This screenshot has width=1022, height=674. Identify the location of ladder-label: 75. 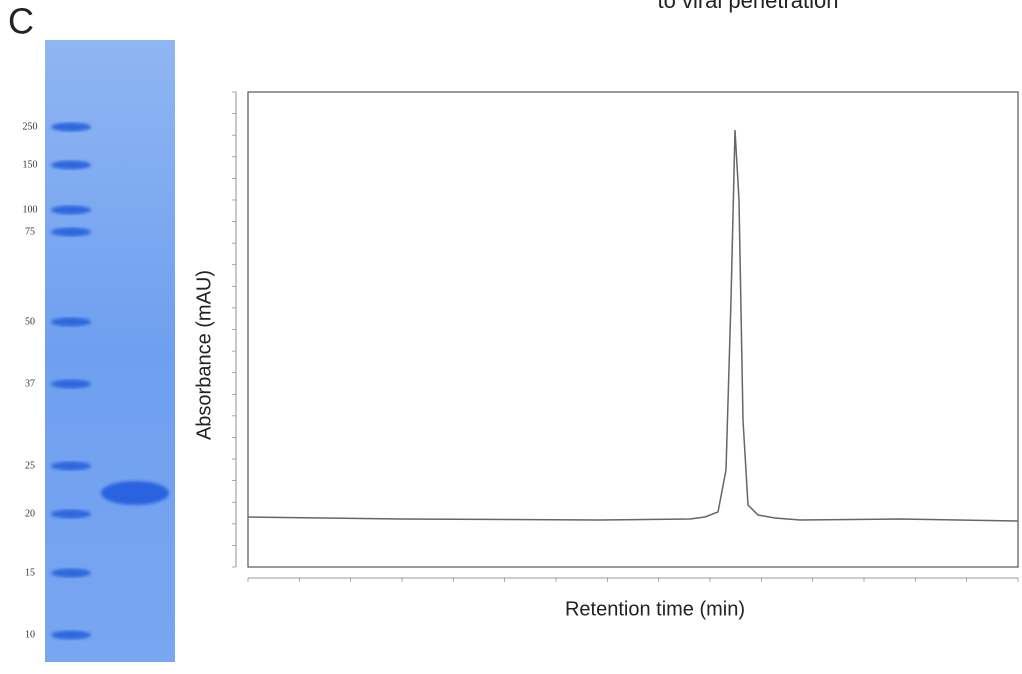
(30, 231).